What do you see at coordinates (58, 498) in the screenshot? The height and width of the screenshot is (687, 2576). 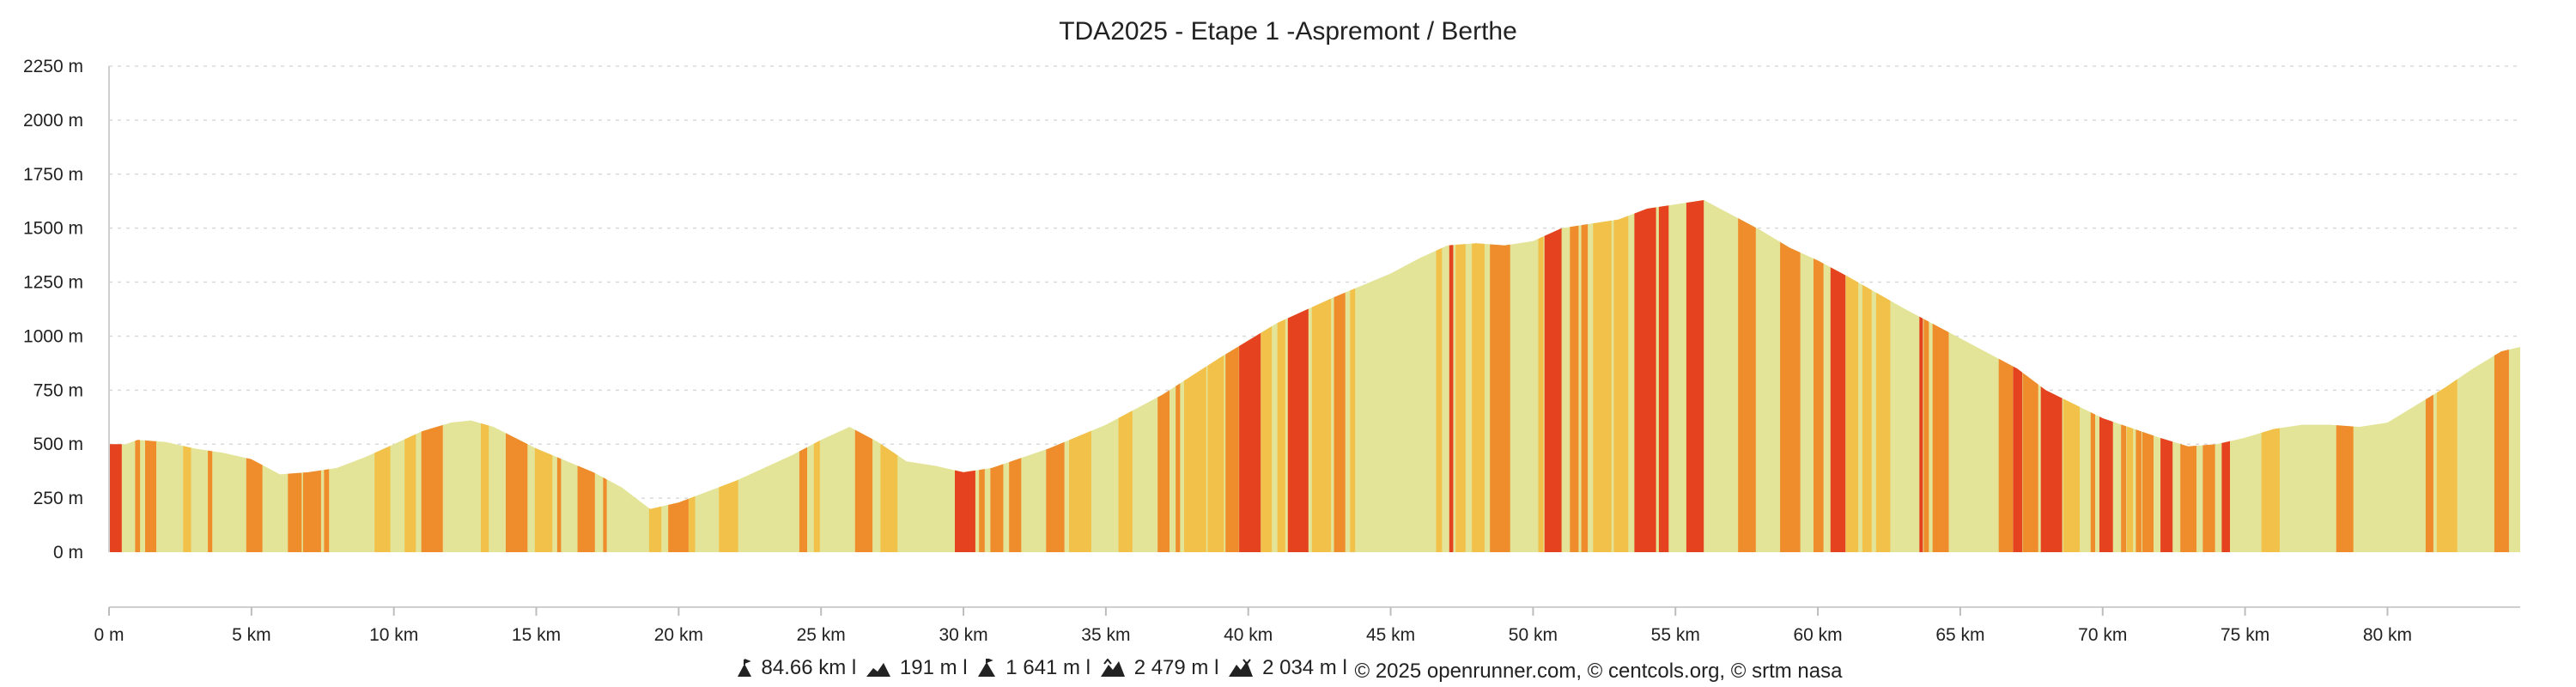 I see `y-tick-label: 250 m` at bounding box center [58, 498].